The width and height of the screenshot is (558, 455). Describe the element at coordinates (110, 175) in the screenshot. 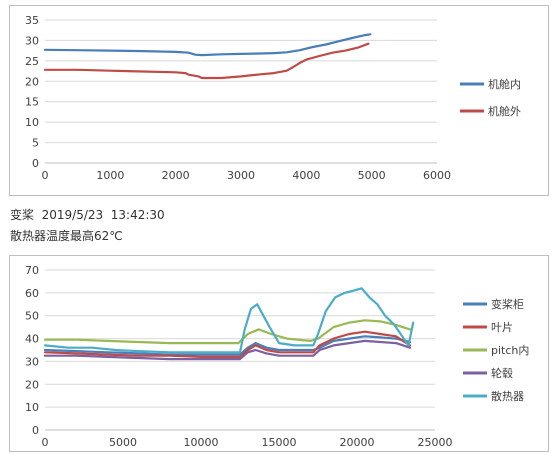

I see `x-tick-label: 1000` at that location.